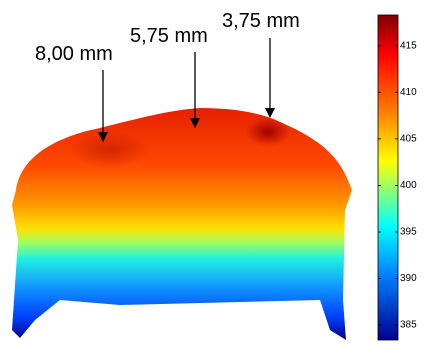 This screenshot has height=344, width=430. Describe the element at coordinates (408, 138) in the screenshot. I see `colorbar-tick-label: 405` at that location.